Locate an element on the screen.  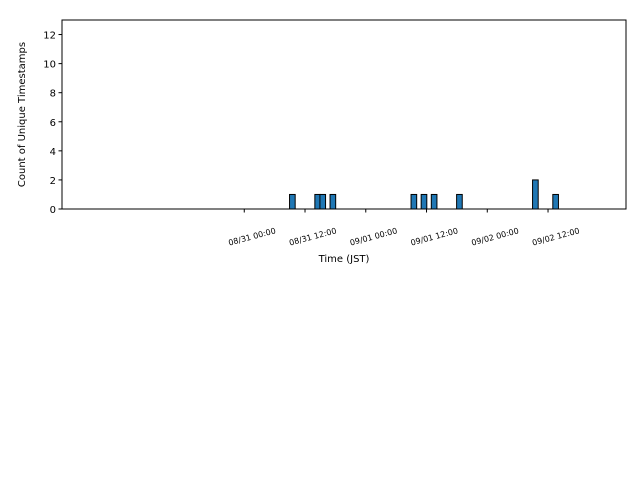
x-tick-label-1: 08/31 12:00 is located at coordinates (312, 236).